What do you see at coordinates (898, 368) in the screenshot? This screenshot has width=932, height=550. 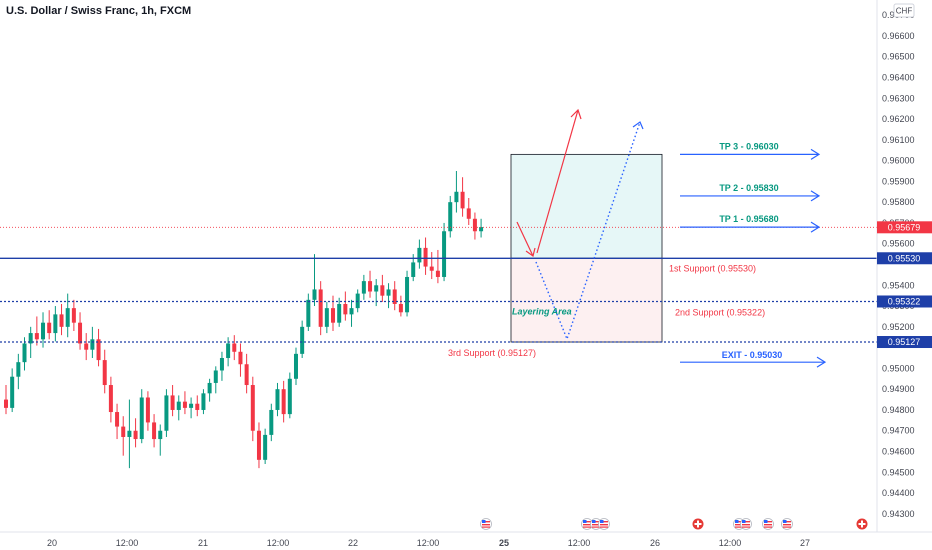 I see `price-tick-label: 0.95000` at bounding box center [898, 368].